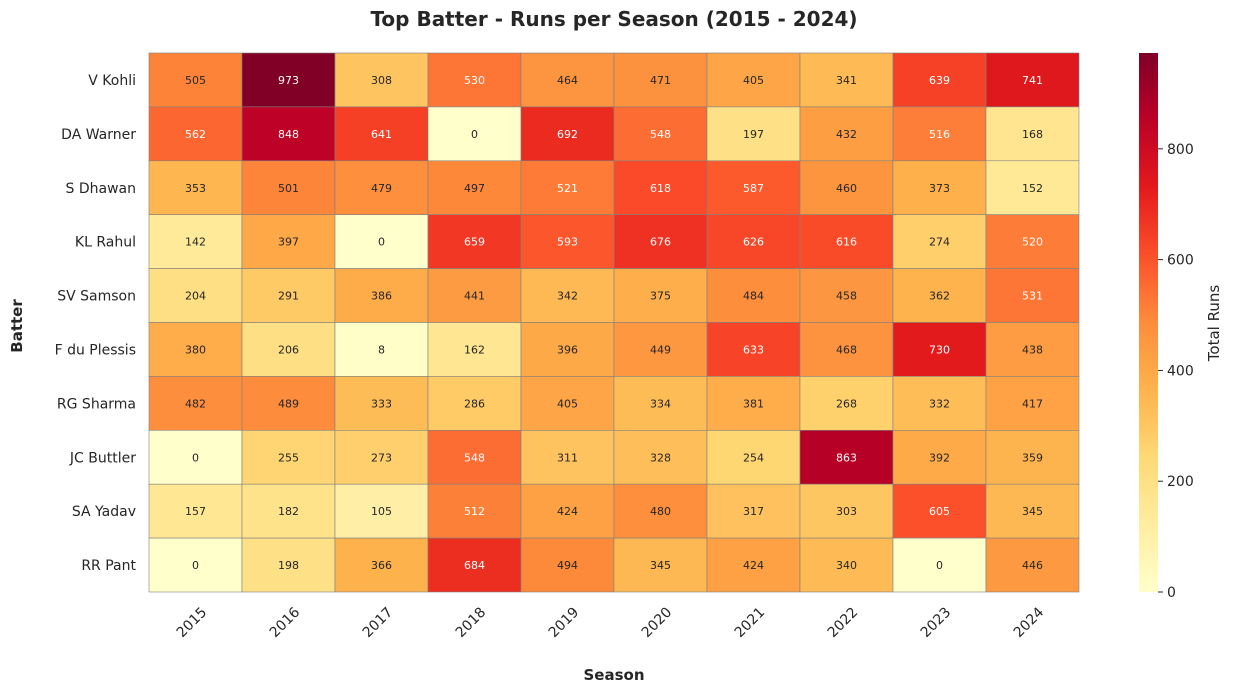 This screenshot has width=1233, height=692. I want to click on cell-value-label: 605, so click(939, 511).